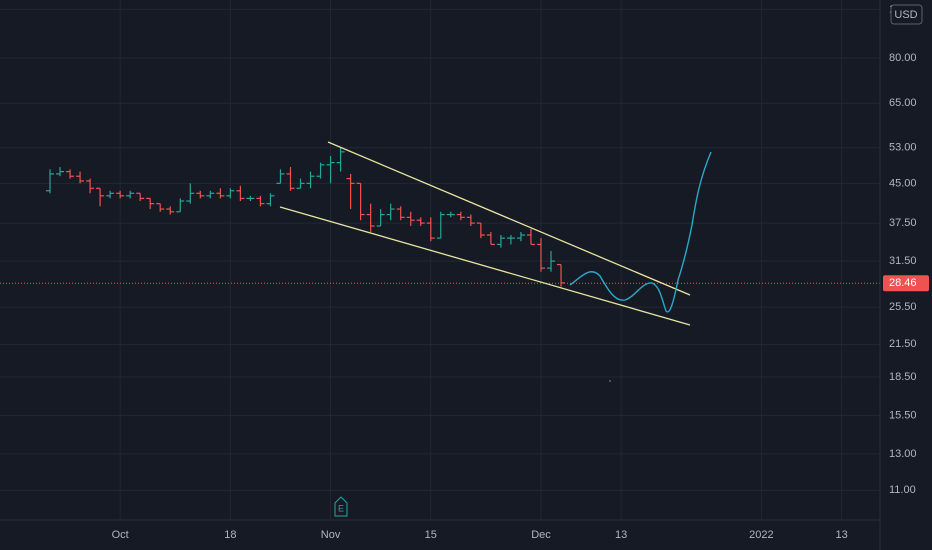 The width and height of the screenshot is (932, 550). Describe the element at coordinates (903, 377) in the screenshot. I see `y-tick-label: 18.50` at that location.